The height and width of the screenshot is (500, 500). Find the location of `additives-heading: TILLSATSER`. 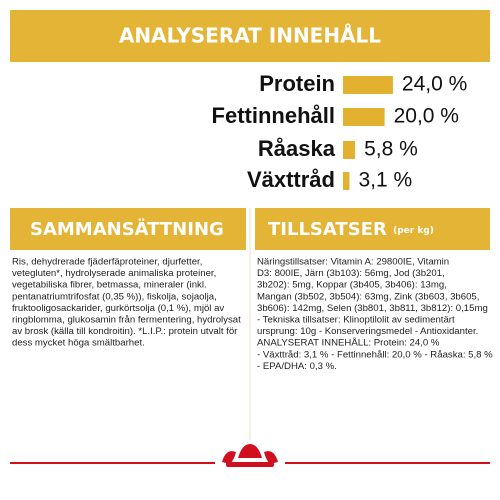

additives-heading: TILLSATSER is located at coordinates (327, 229).